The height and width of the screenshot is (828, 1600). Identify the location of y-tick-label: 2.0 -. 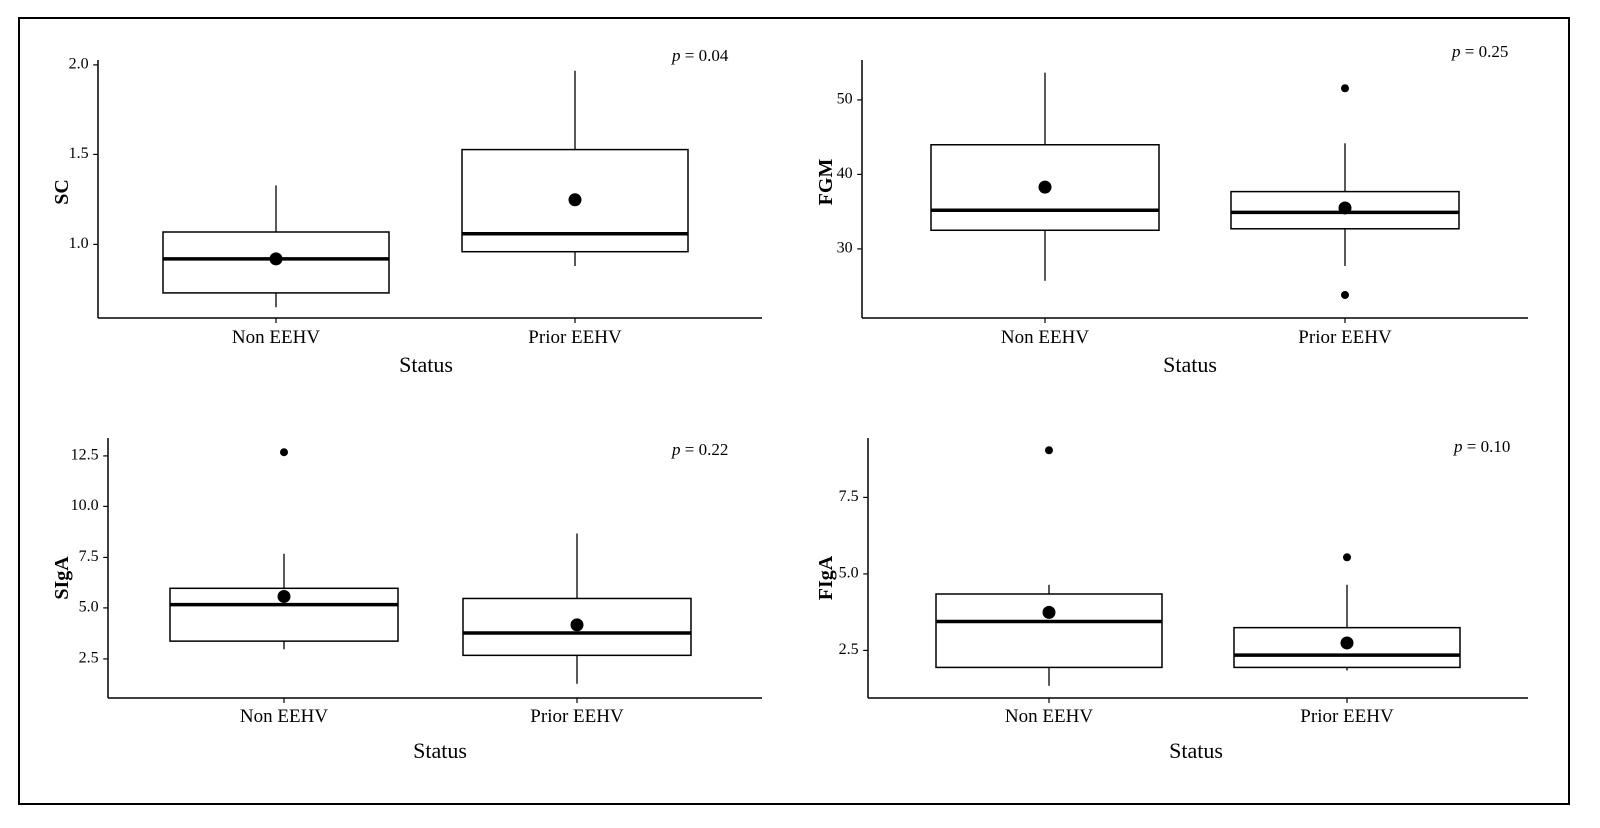
(83, 64).